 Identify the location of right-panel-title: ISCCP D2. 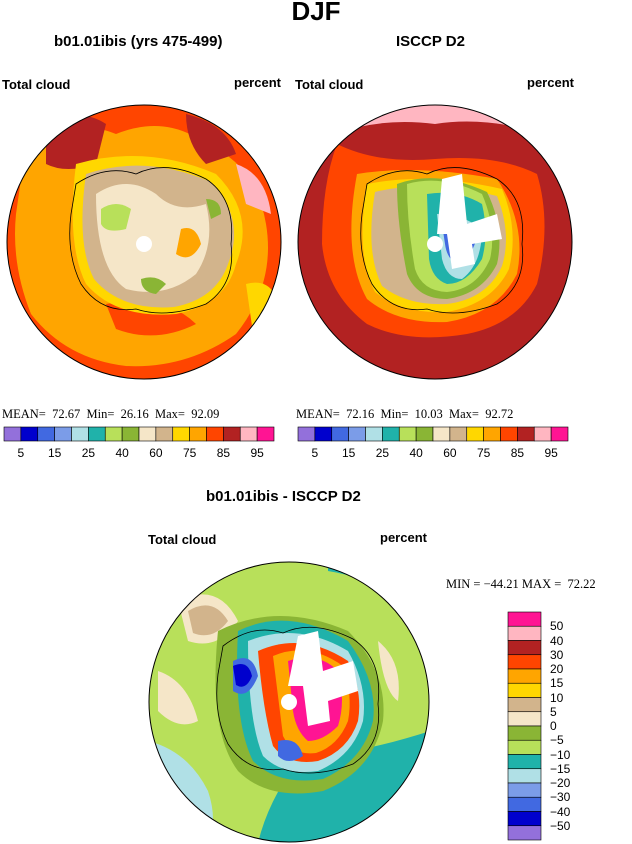
(430, 41).